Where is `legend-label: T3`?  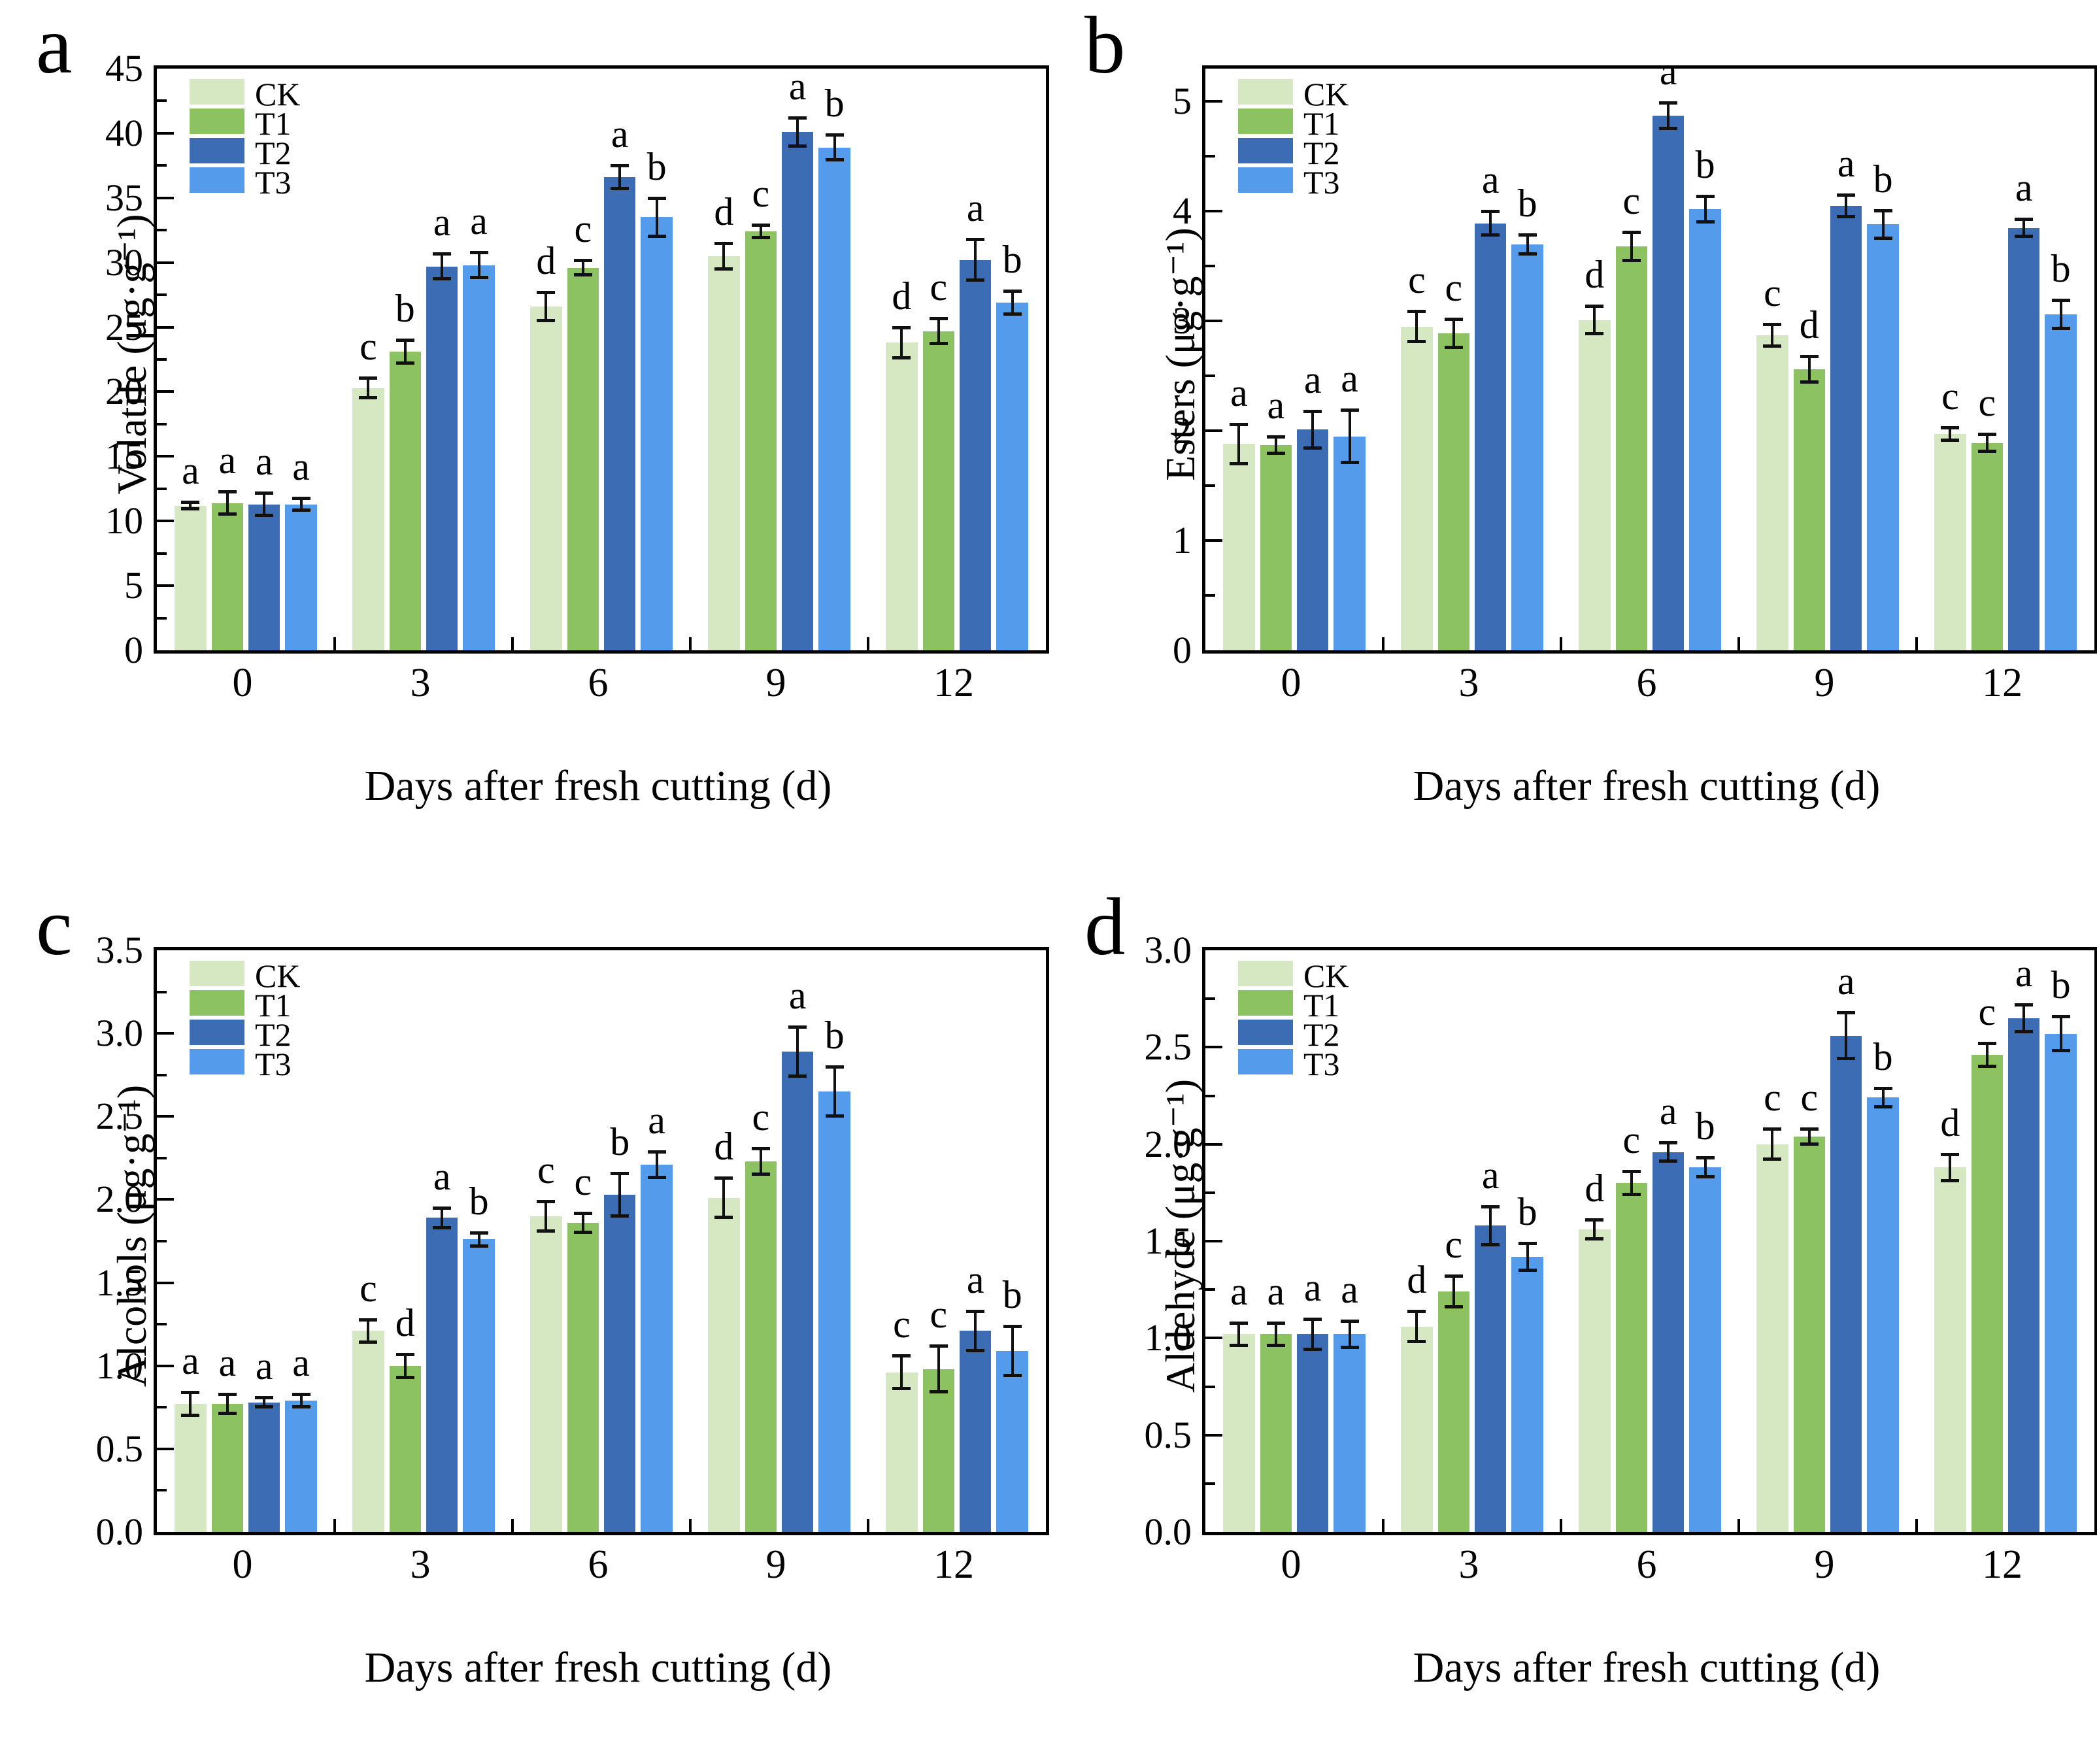 legend-label: T3 is located at coordinates (1321, 182).